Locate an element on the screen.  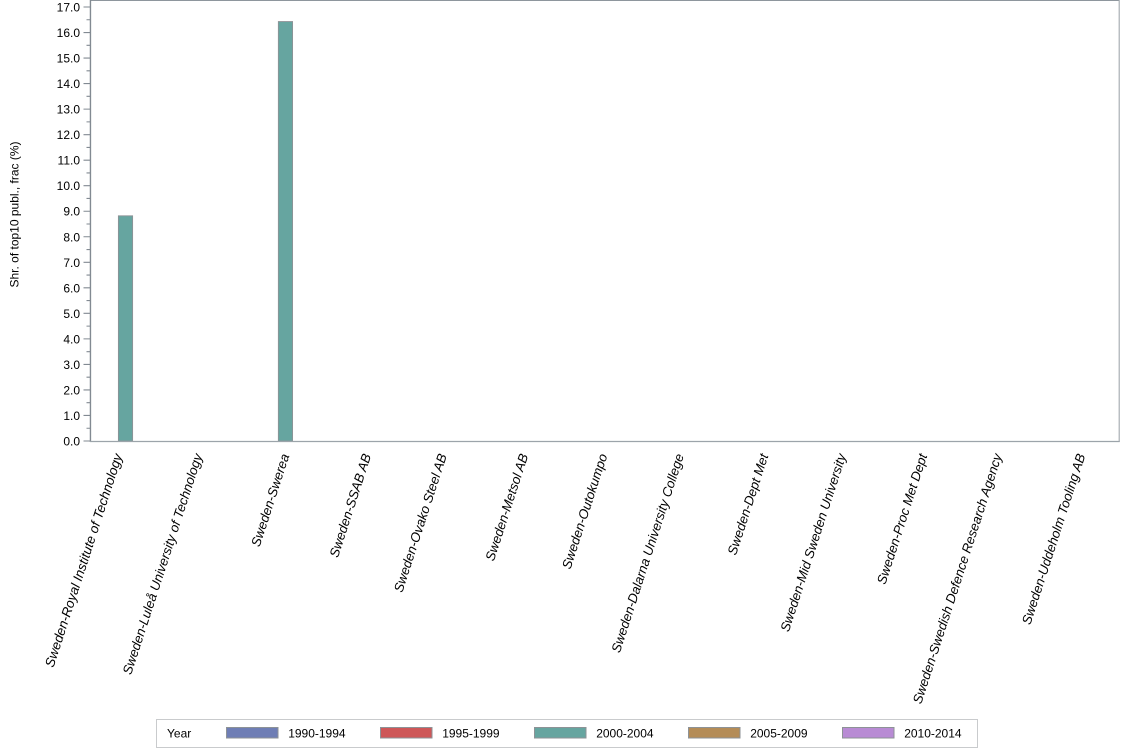
svg-text: Year is located at coordinates (179, 734).